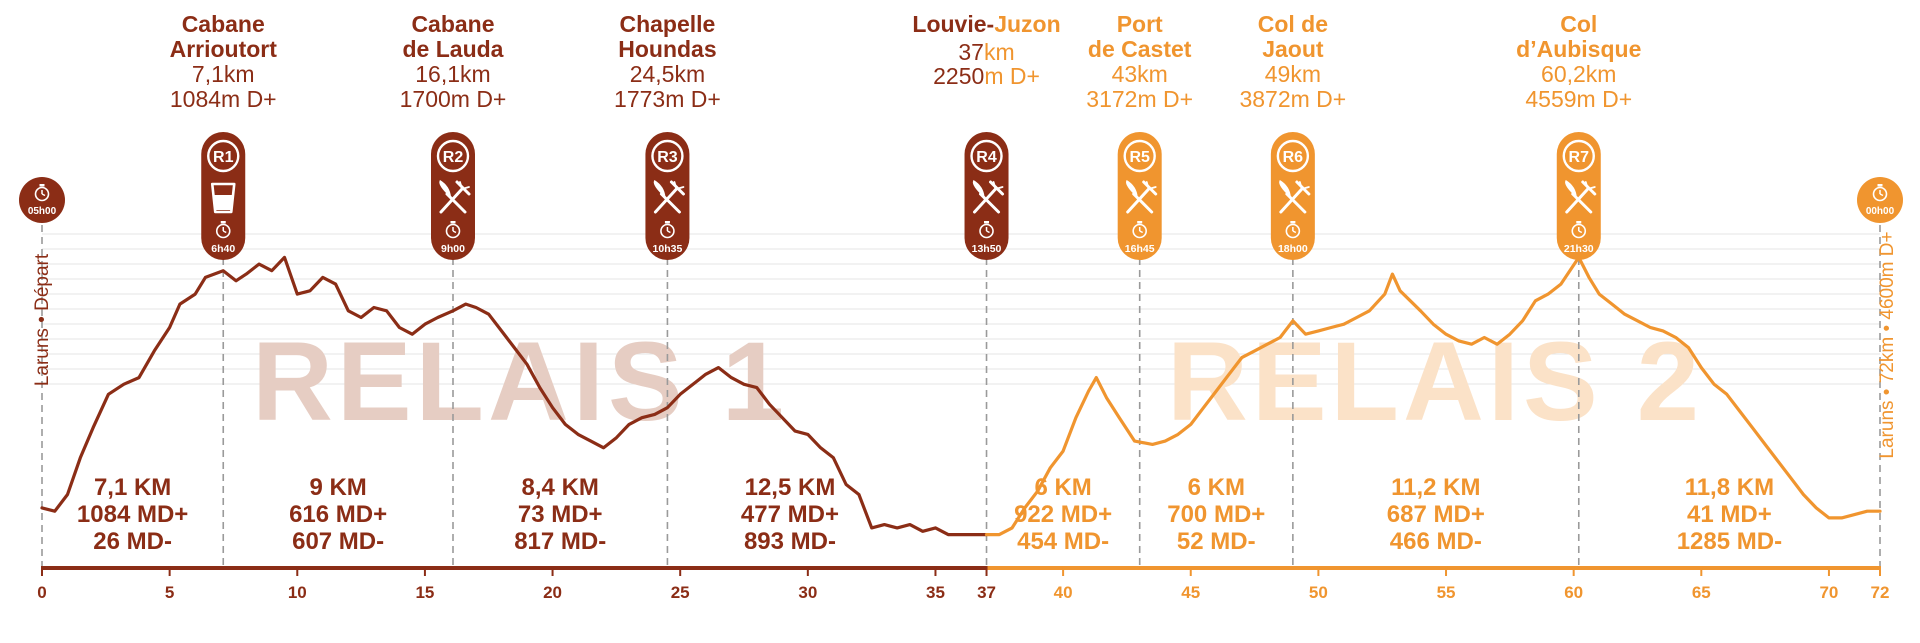  I want to click on segment-distance: 6 KM, so click(1062, 487).